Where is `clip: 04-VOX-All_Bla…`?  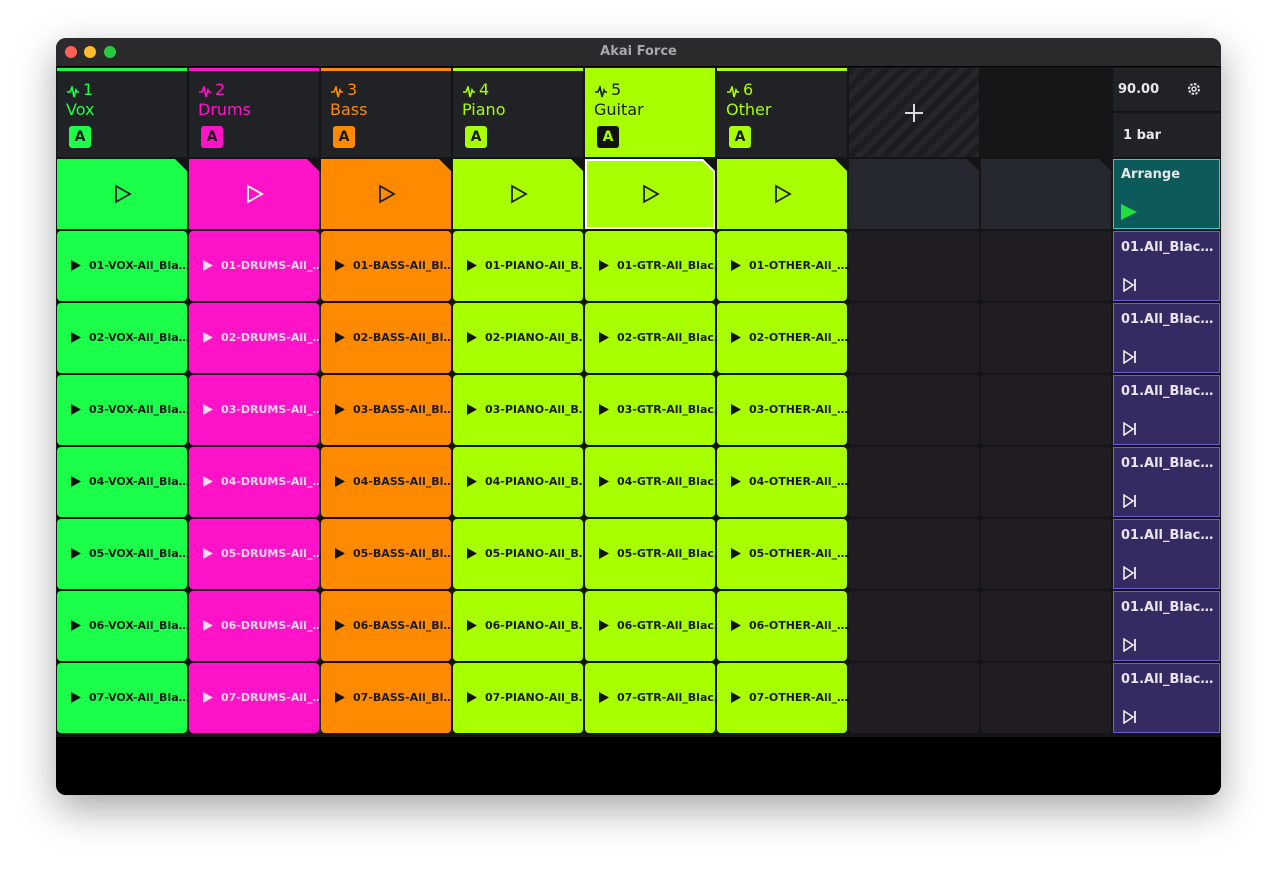 clip: 04-VOX-All_Bla… is located at coordinates (122, 482).